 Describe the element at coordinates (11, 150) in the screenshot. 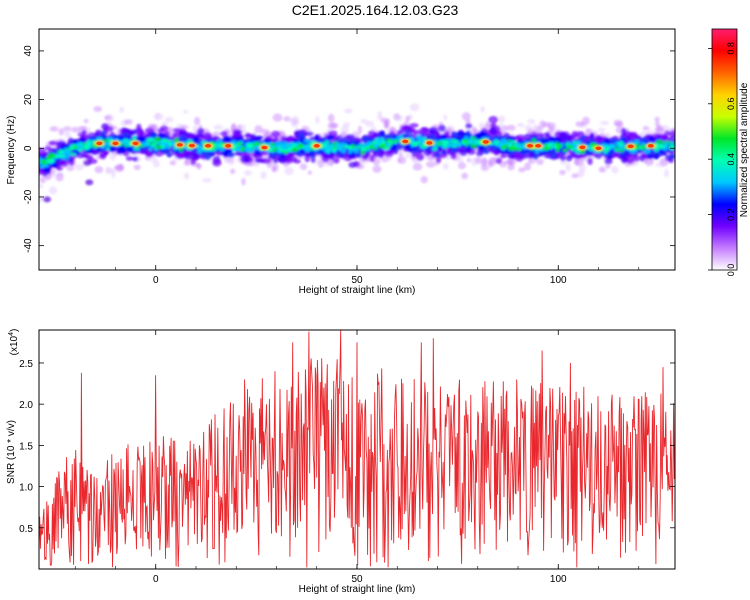

I see `spectrogram-y-axis-label: Frequency (Hz)` at that location.